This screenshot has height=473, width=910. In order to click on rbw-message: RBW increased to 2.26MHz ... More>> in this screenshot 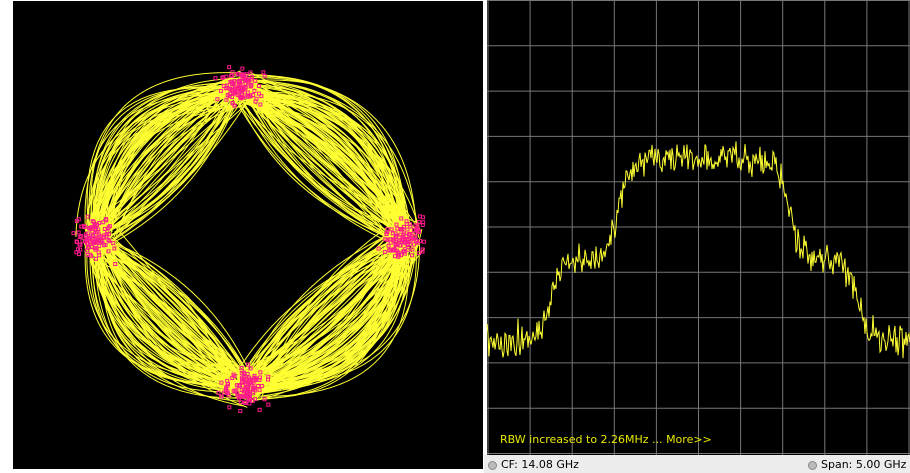, I will do `click(606, 439)`.